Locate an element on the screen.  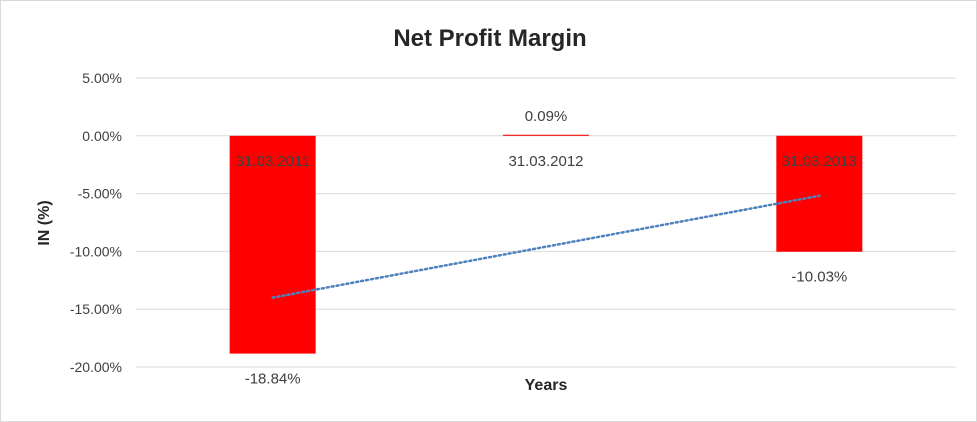
x-category-label: 31.03.2011 is located at coordinates (273, 161).